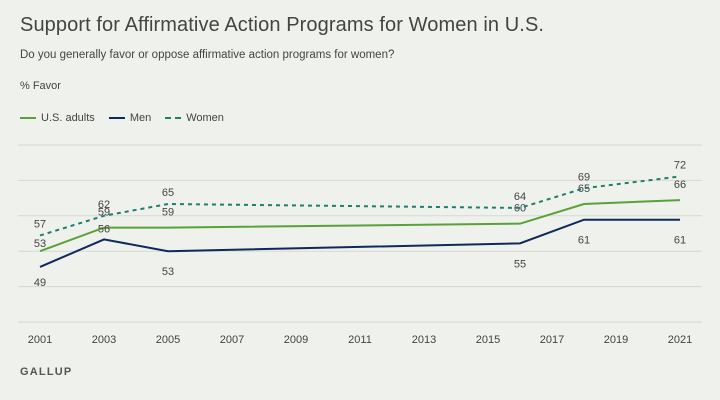 The image size is (720, 400). What do you see at coordinates (40, 283) in the screenshot?
I see `data-label: 49` at bounding box center [40, 283].